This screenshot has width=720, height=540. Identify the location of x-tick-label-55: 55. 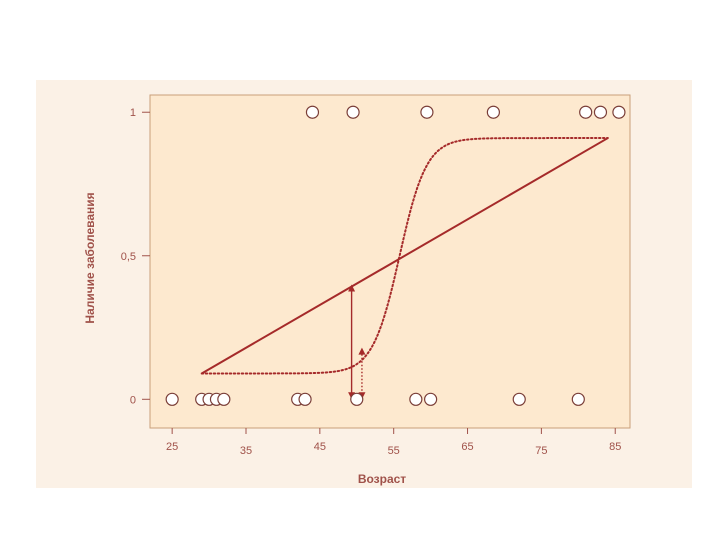
(394, 451).